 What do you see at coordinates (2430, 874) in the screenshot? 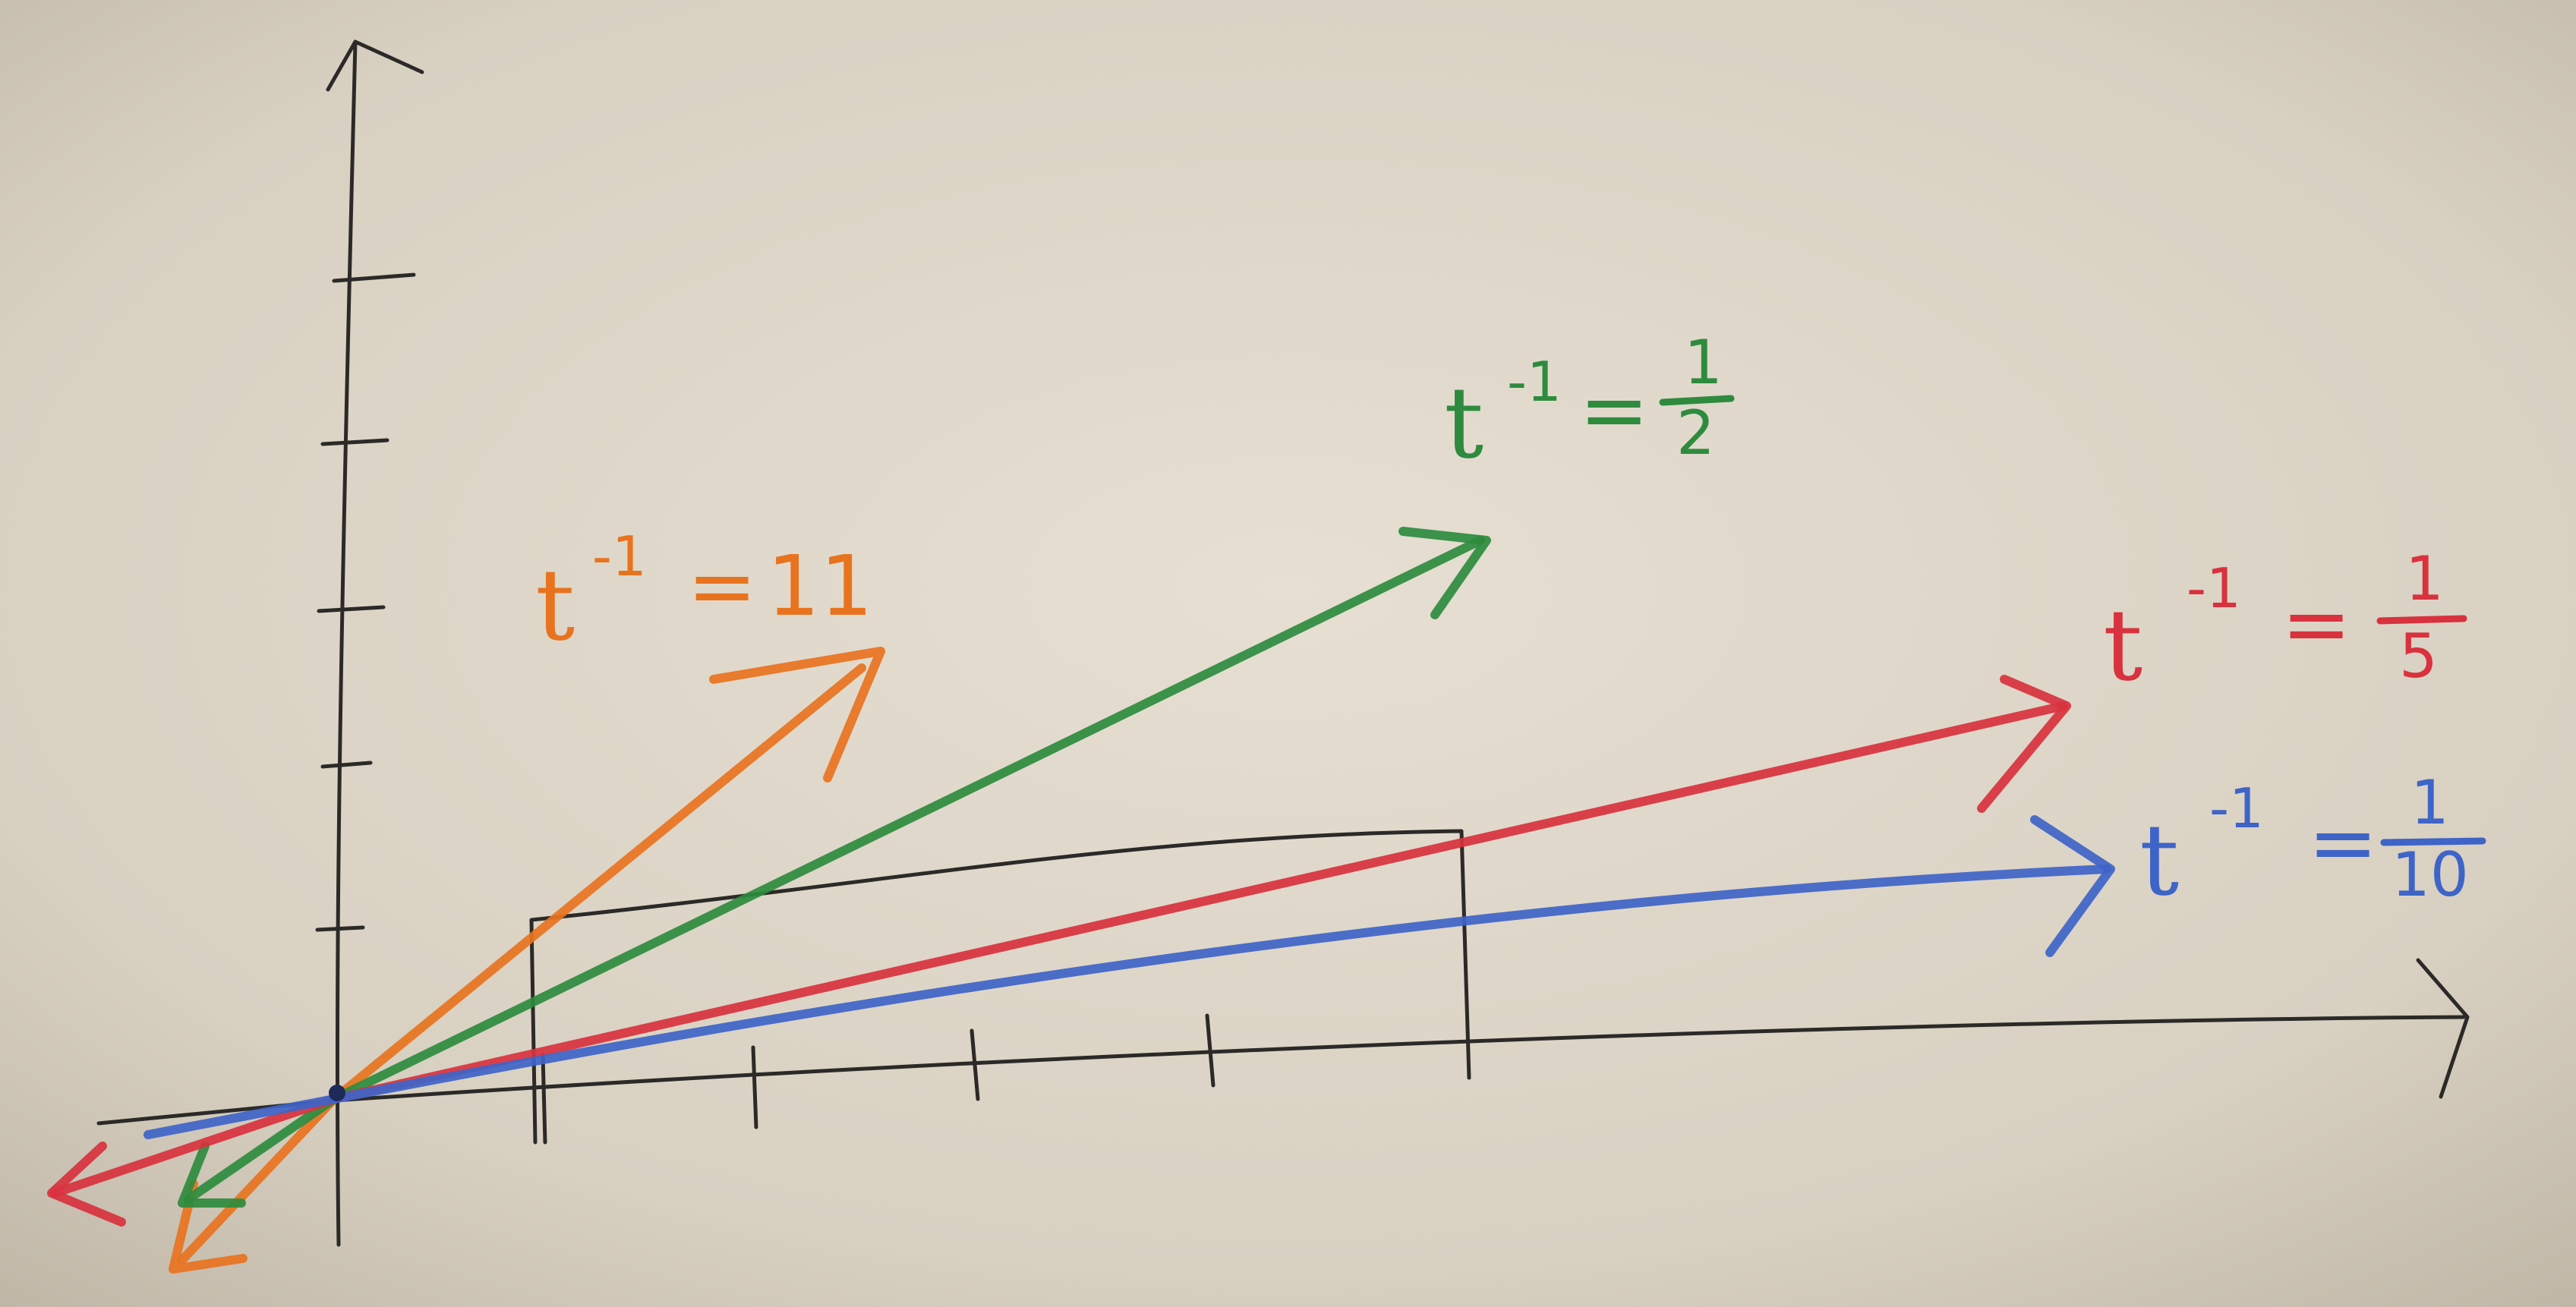
I see `label-blue-denominator: 10` at bounding box center [2430, 874].